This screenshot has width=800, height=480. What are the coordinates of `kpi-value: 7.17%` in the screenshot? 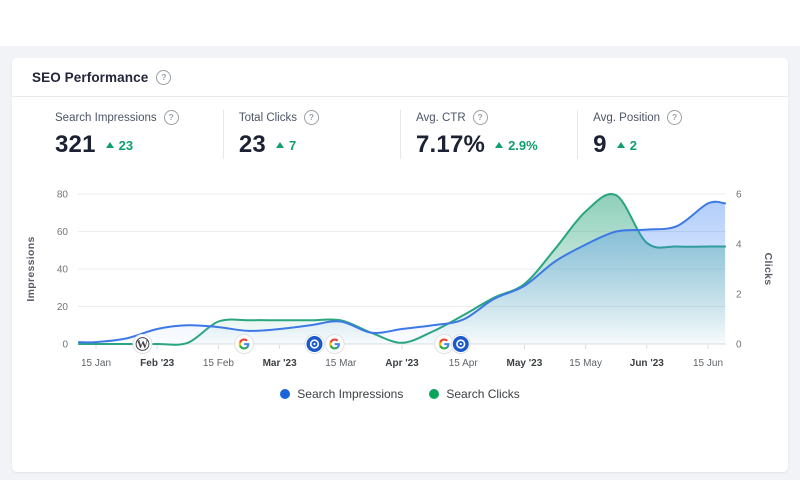 It's located at (451, 144).